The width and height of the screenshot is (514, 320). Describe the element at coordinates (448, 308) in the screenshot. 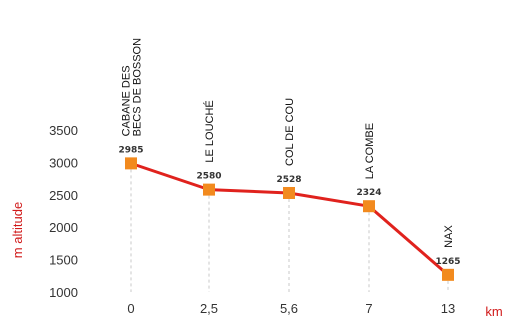

I see `x-tick-label: 13` at that location.